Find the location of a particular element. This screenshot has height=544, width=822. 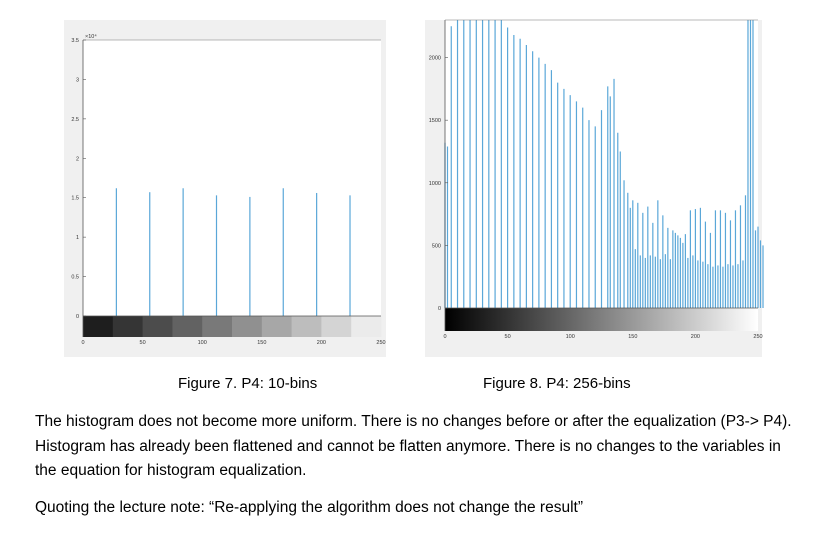

figure-7-caption: Figure 7. P4: 10-bins is located at coordinates (248, 383).